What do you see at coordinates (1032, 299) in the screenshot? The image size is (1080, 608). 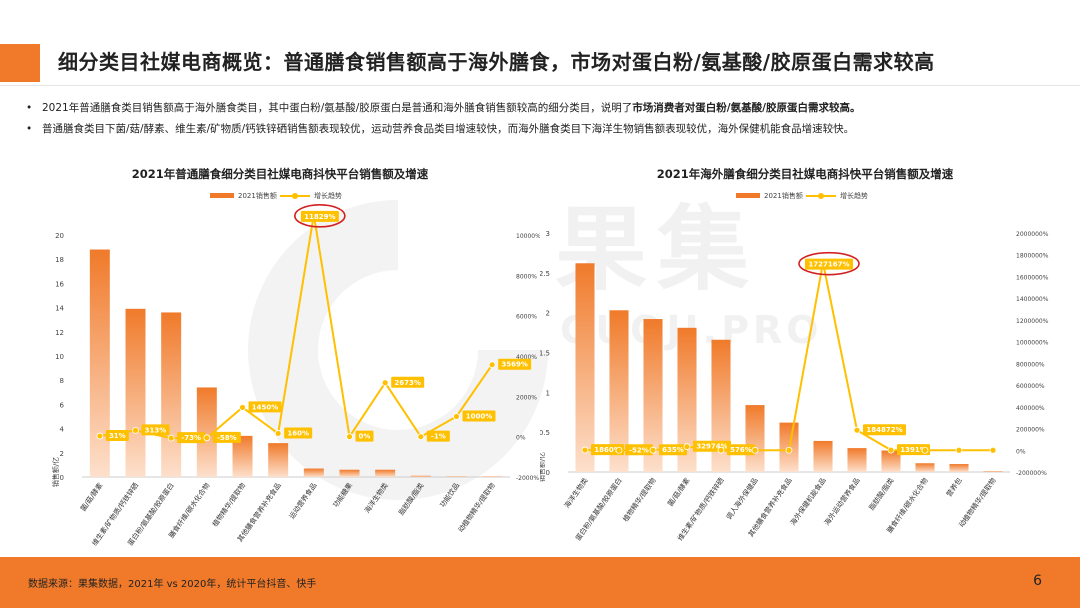 I see `y2-tick-label: 1400000%` at bounding box center [1032, 299].